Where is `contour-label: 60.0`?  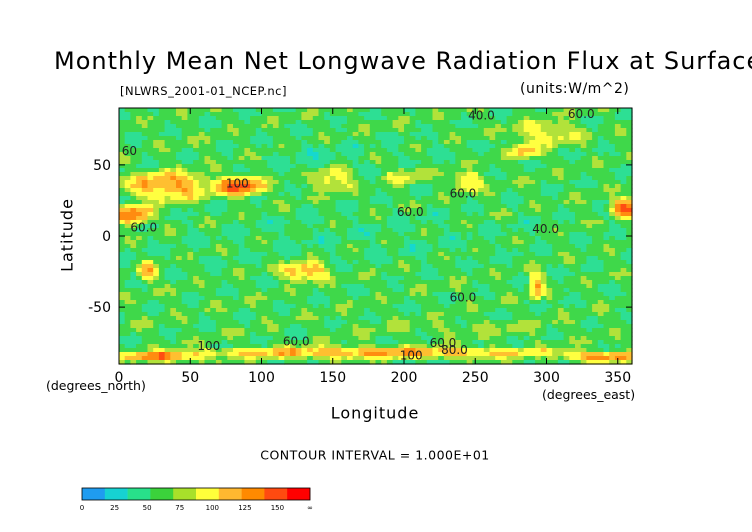 contour-label: 60.0 is located at coordinates (143, 228).